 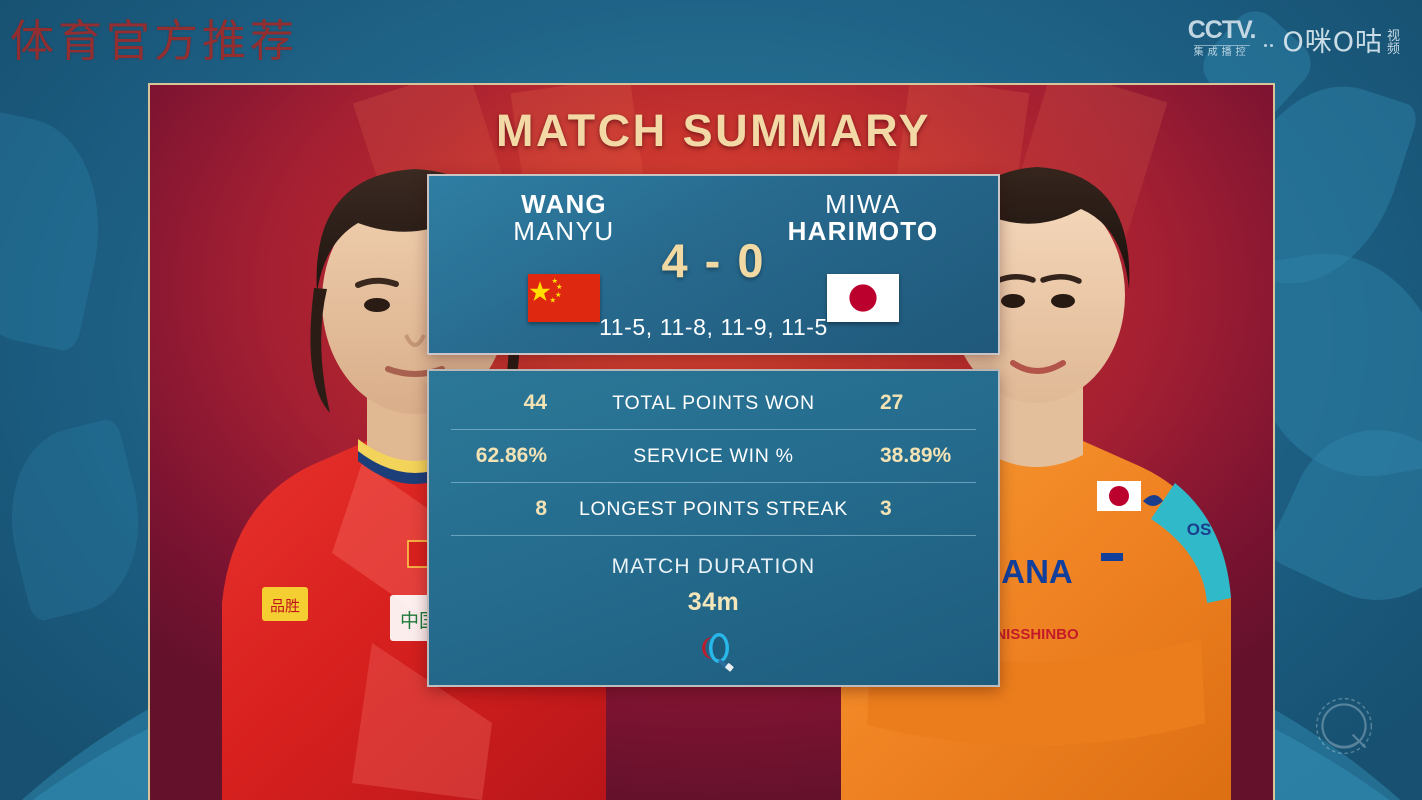 What do you see at coordinates (916, 455) in the screenshot?
I see `stat-right-value: 38.89%` at bounding box center [916, 455].